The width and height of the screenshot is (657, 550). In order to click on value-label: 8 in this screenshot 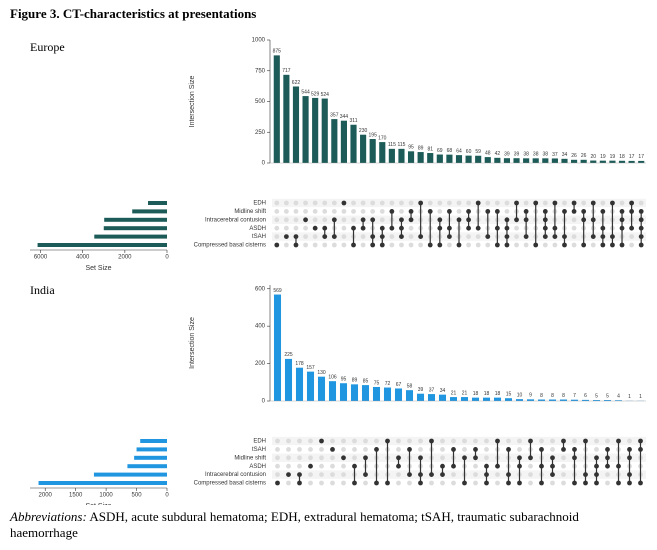, I will do `click(541, 396)`.